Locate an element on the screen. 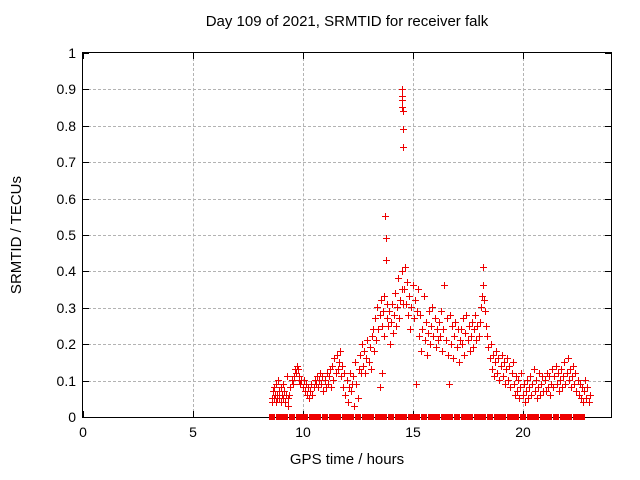  y-tick-label: 0.9 is located at coordinates (66, 89).